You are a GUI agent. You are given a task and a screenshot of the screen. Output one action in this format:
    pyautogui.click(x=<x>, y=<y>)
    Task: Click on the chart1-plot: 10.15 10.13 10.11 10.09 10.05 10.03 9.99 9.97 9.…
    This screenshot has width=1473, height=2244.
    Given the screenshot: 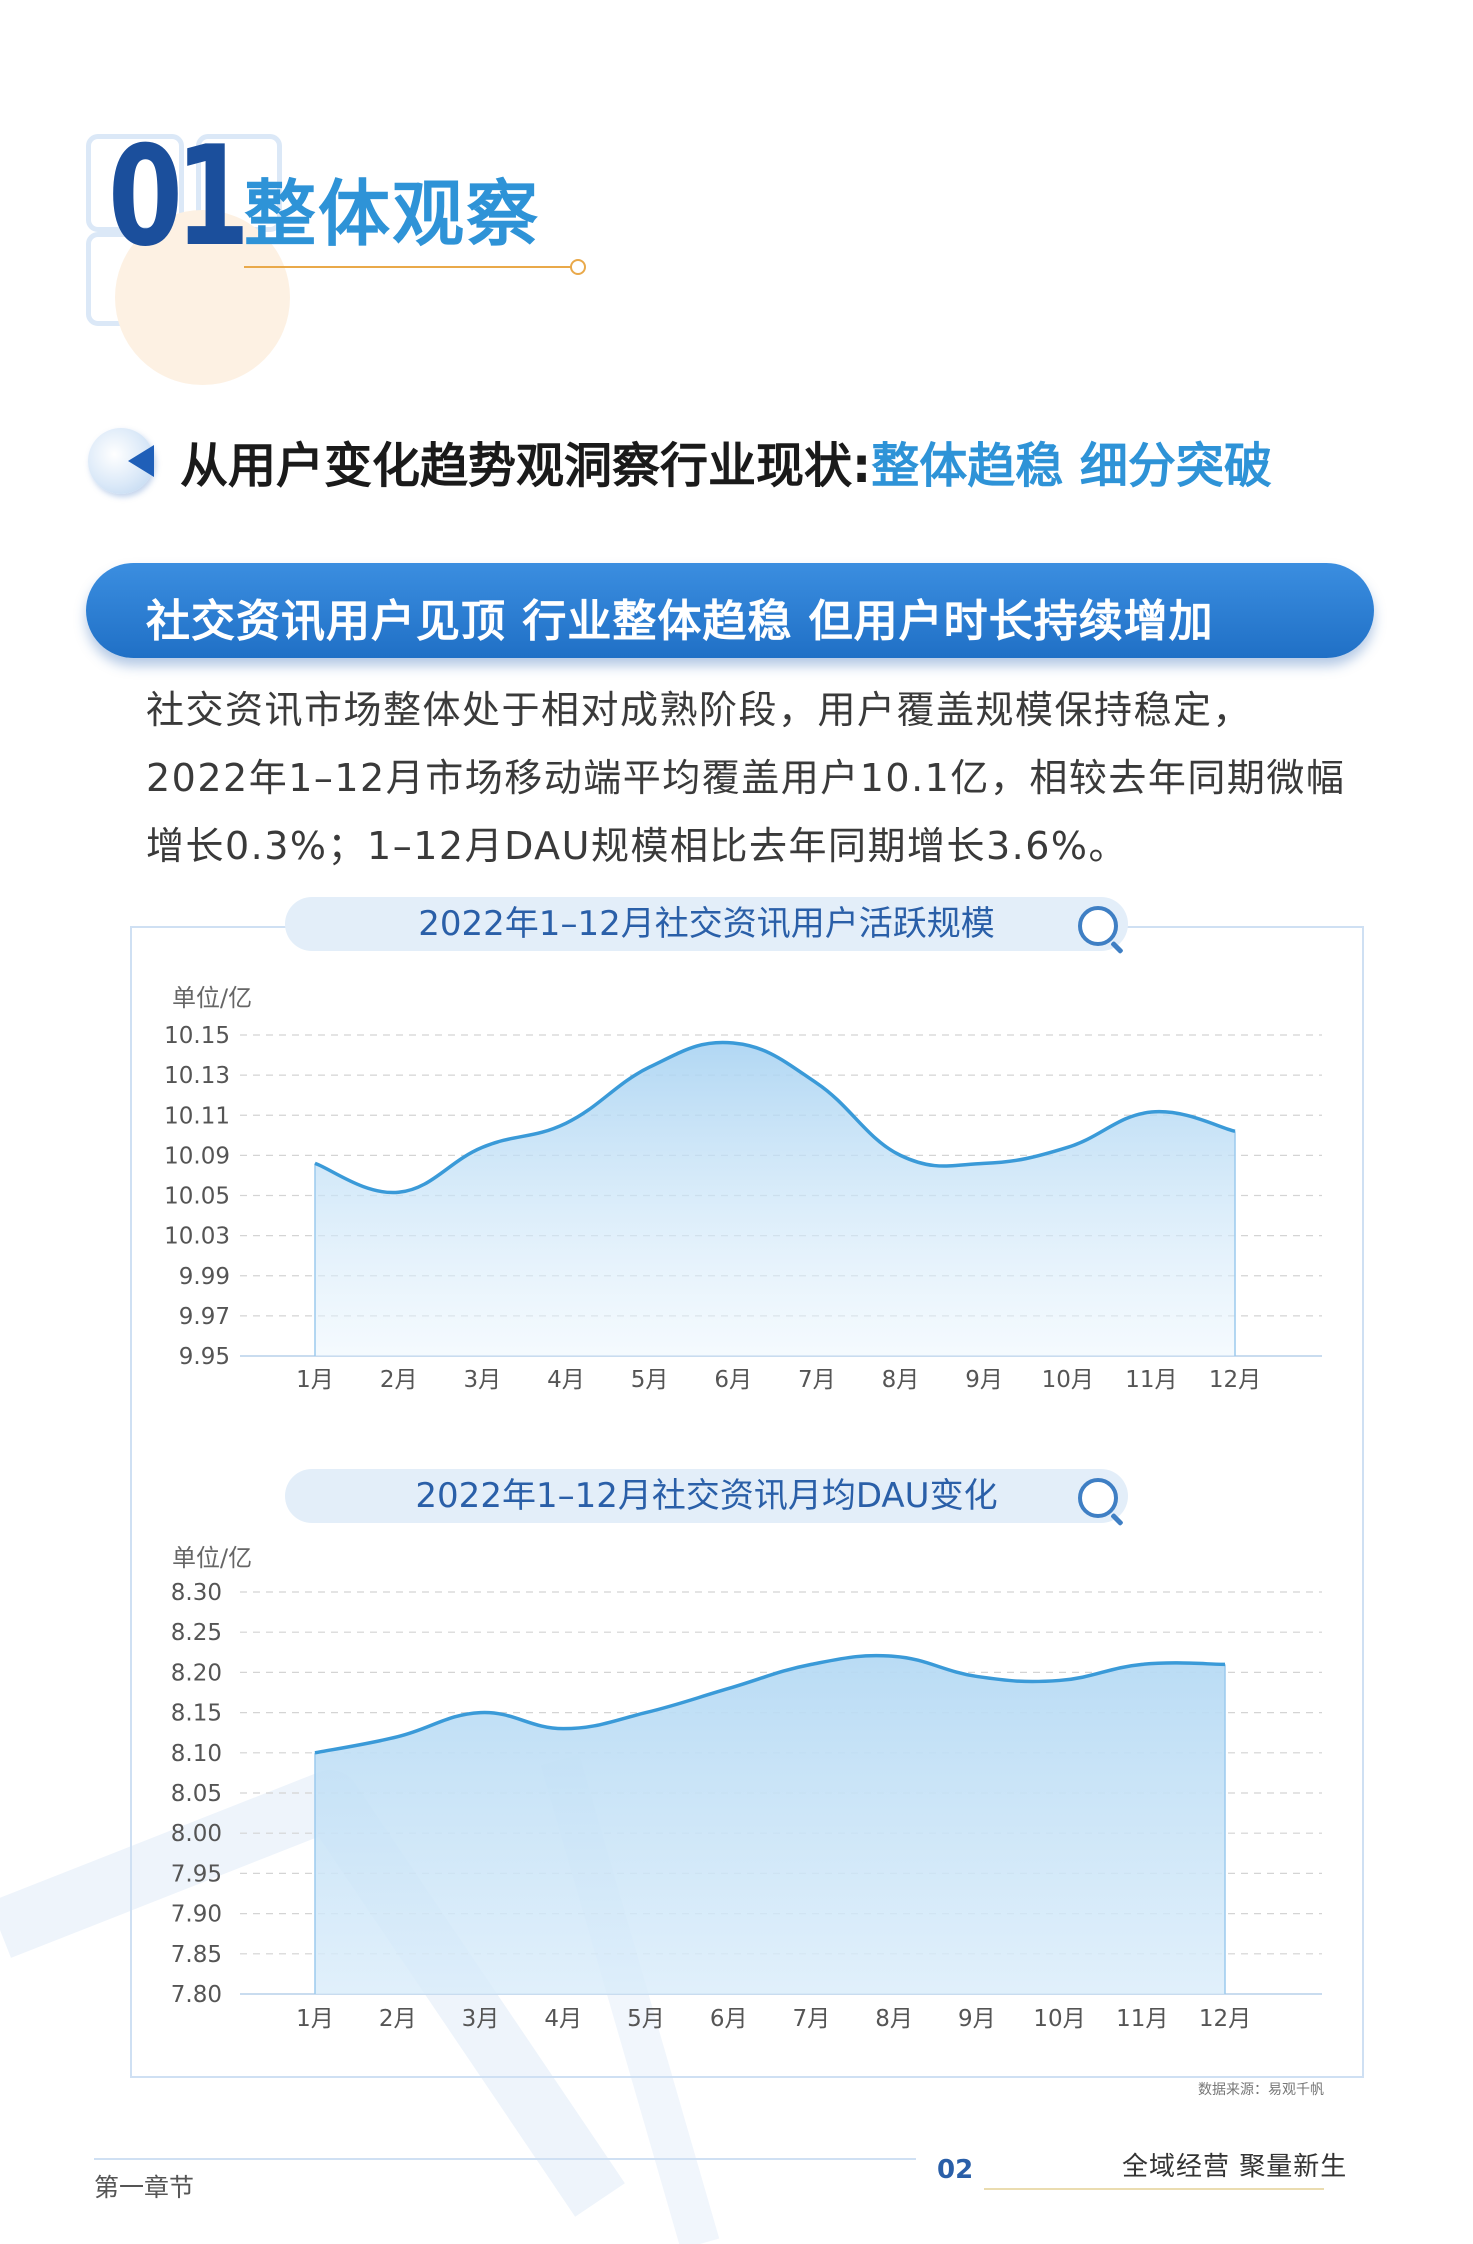 What is the action you would take?
    pyautogui.click(x=743, y=1208)
    